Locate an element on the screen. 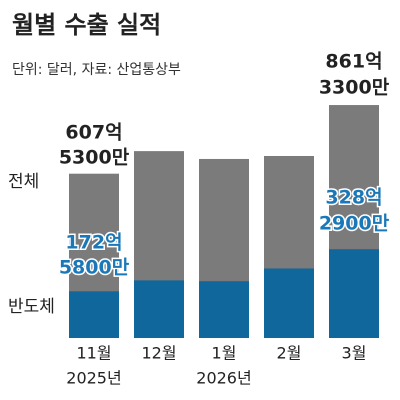 This screenshot has width=400, height=400. legend-label: 전체 is located at coordinates (23, 182).